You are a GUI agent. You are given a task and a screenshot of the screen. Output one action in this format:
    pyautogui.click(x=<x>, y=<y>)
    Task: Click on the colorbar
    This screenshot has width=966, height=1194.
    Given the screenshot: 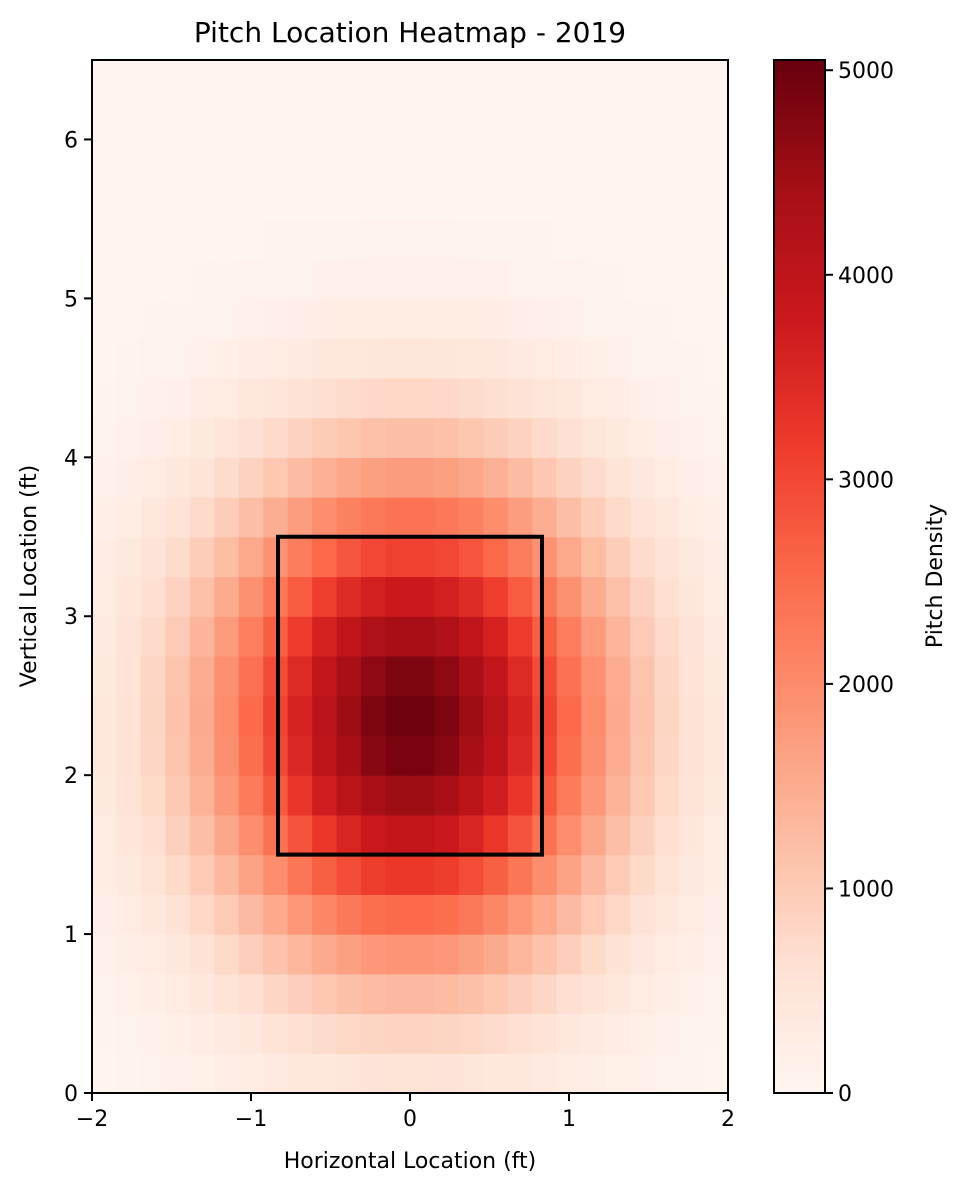 What is the action you would take?
    pyautogui.click(x=799, y=576)
    